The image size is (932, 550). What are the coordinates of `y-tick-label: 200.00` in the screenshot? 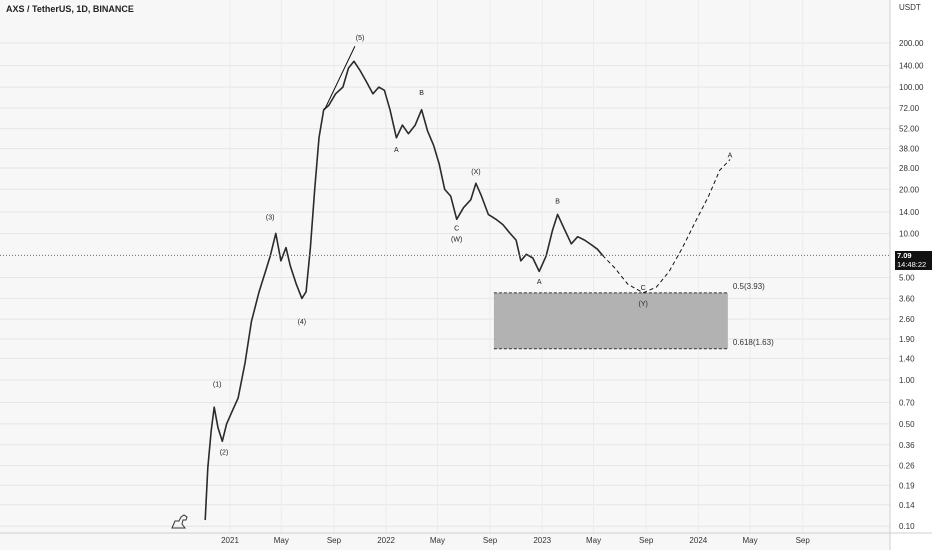 It's located at (911, 43).